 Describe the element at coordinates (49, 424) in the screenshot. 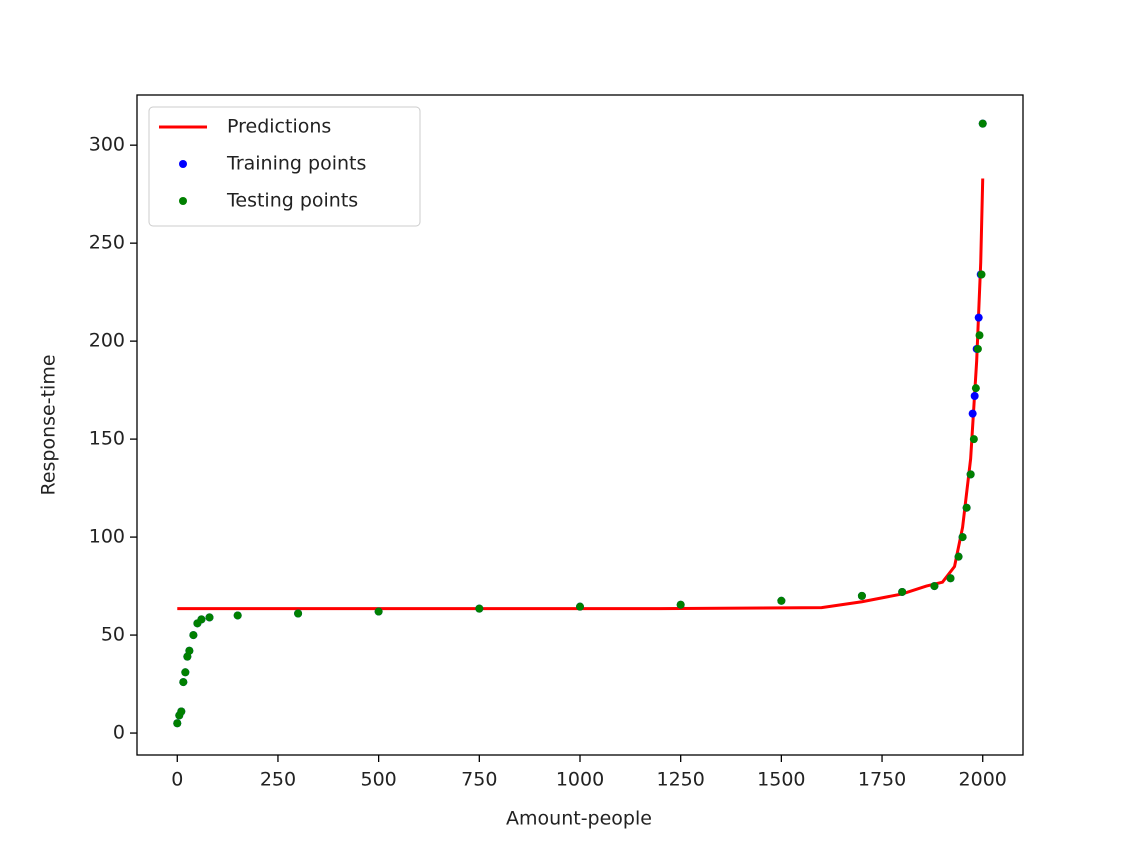

I see `y-axis-label: Response-time` at that location.